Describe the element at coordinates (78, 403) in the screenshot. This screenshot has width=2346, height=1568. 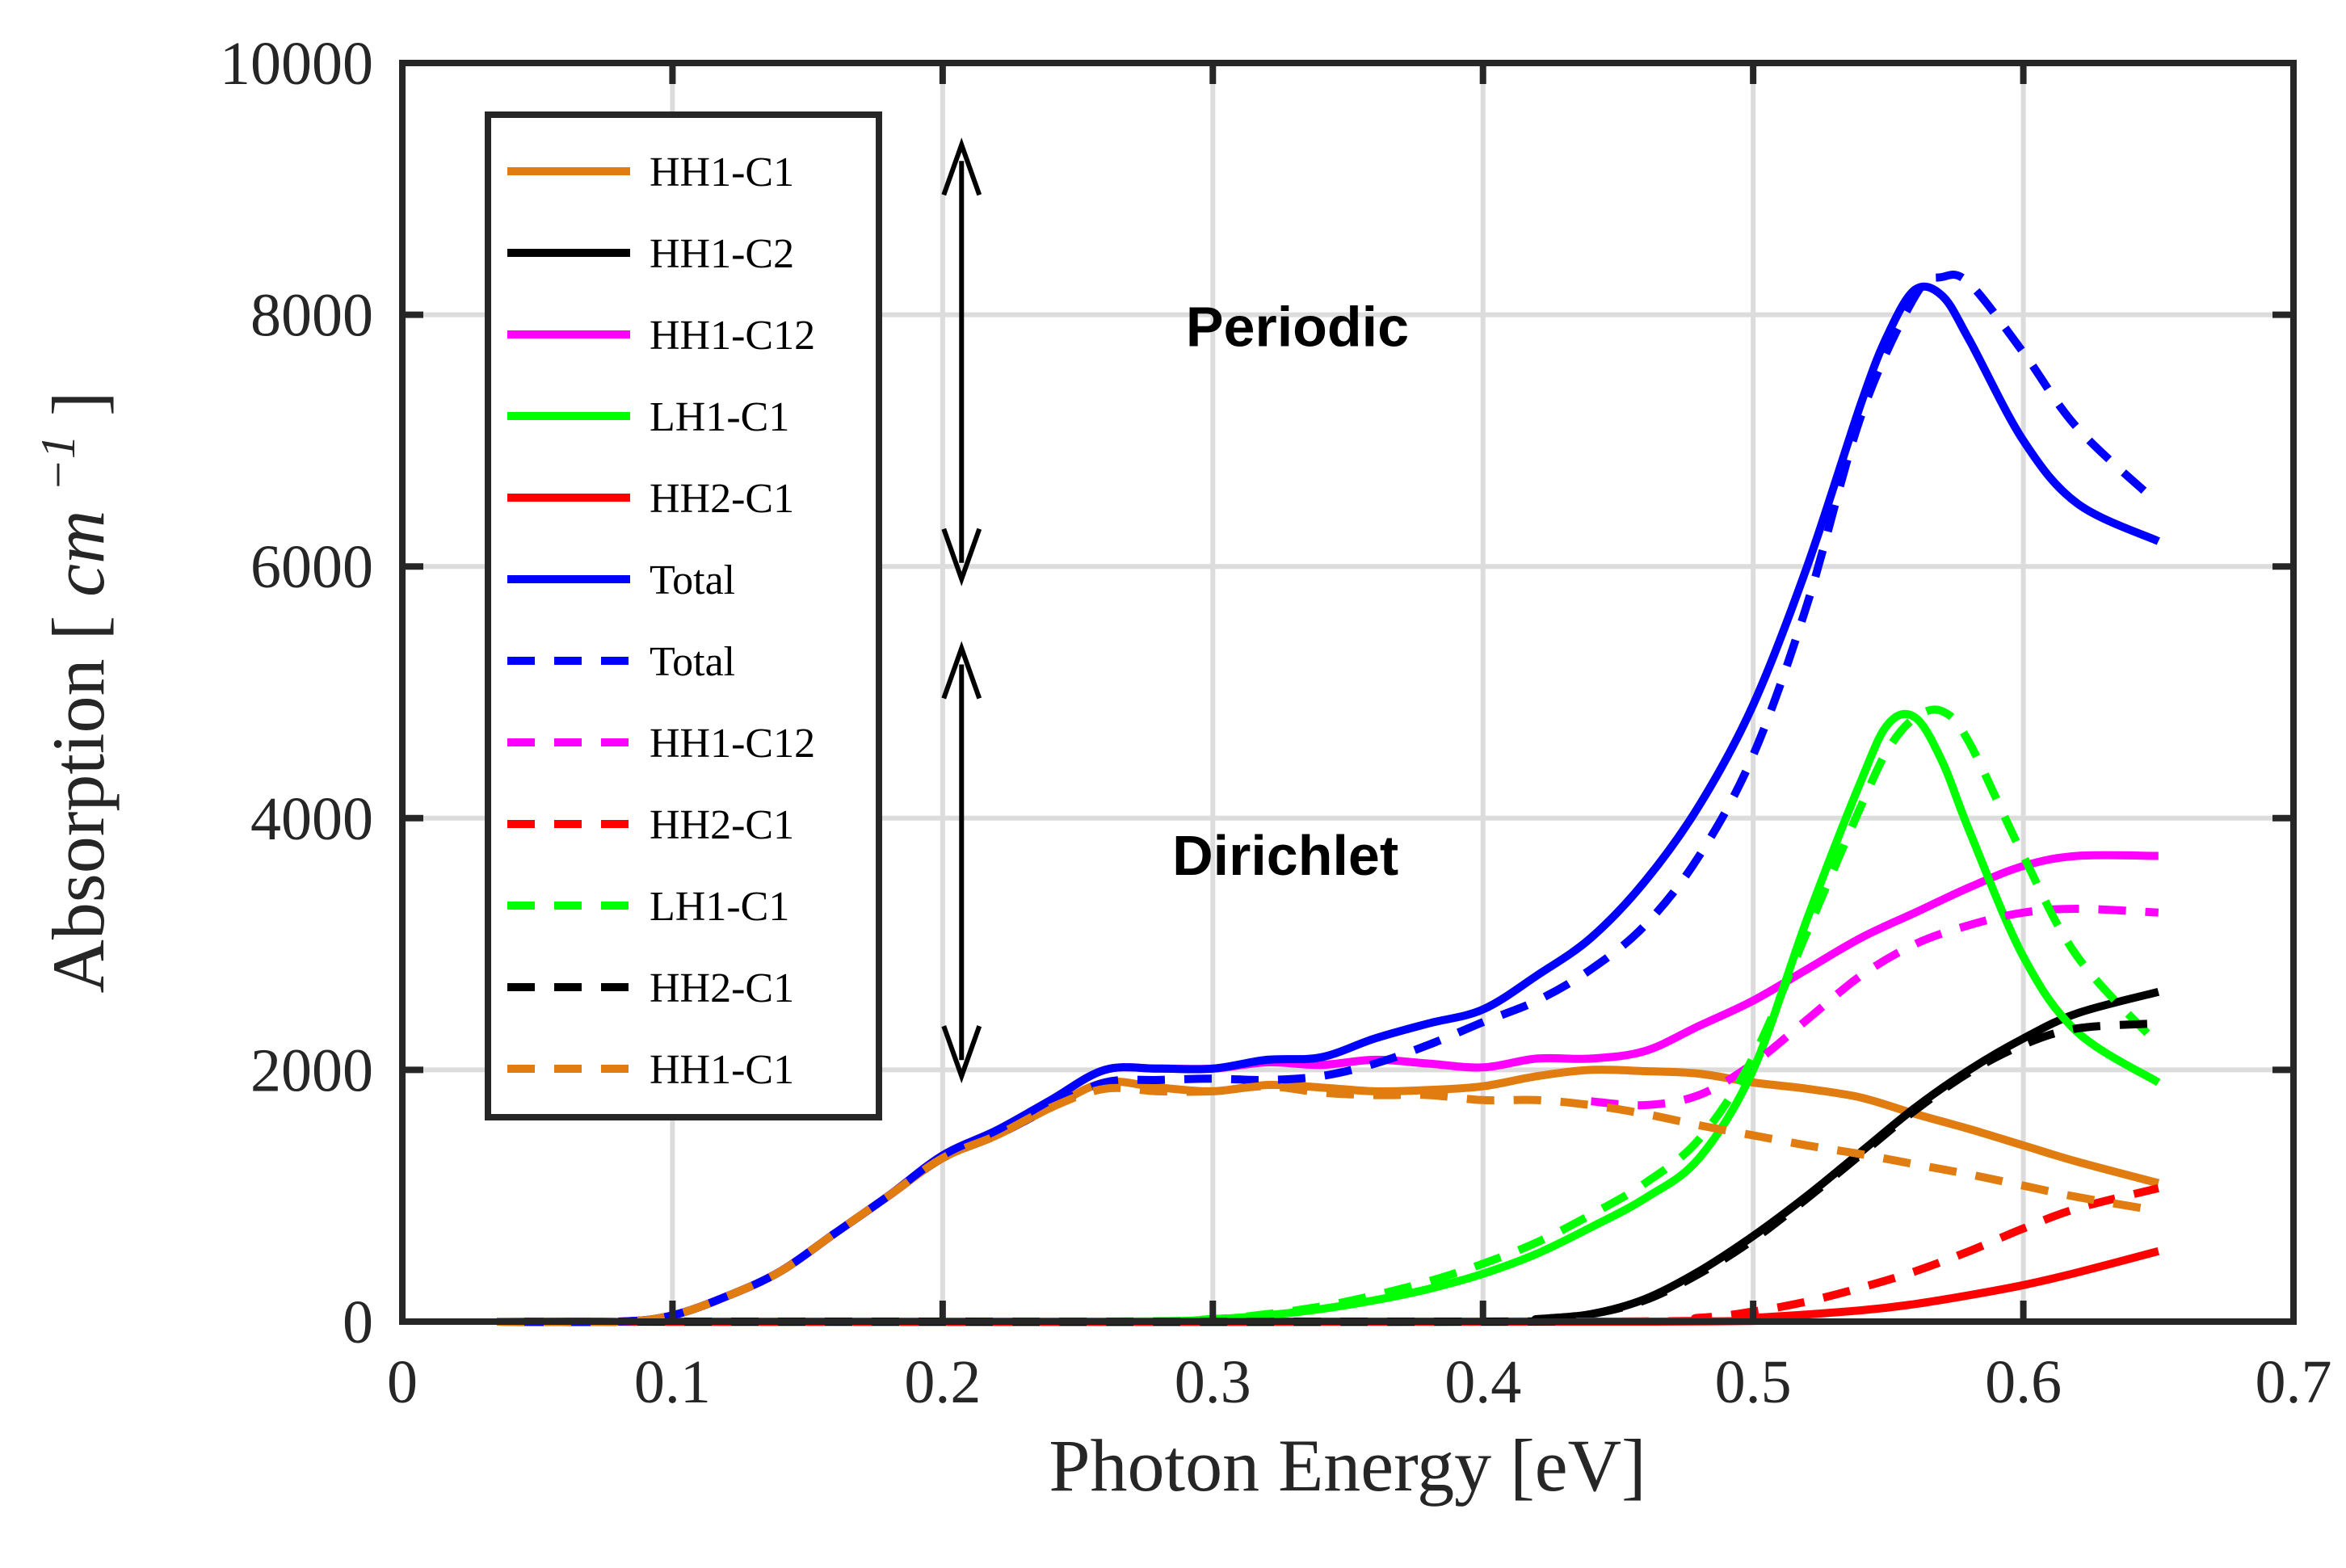
I see `y-axis-title-bracket-close: ]` at that location.